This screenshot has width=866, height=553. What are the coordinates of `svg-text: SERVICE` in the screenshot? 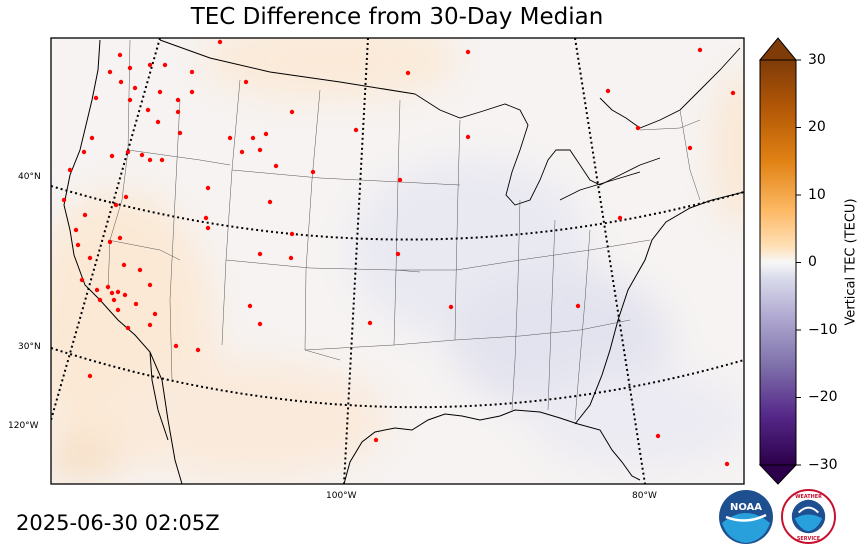 It's located at (808, 539).